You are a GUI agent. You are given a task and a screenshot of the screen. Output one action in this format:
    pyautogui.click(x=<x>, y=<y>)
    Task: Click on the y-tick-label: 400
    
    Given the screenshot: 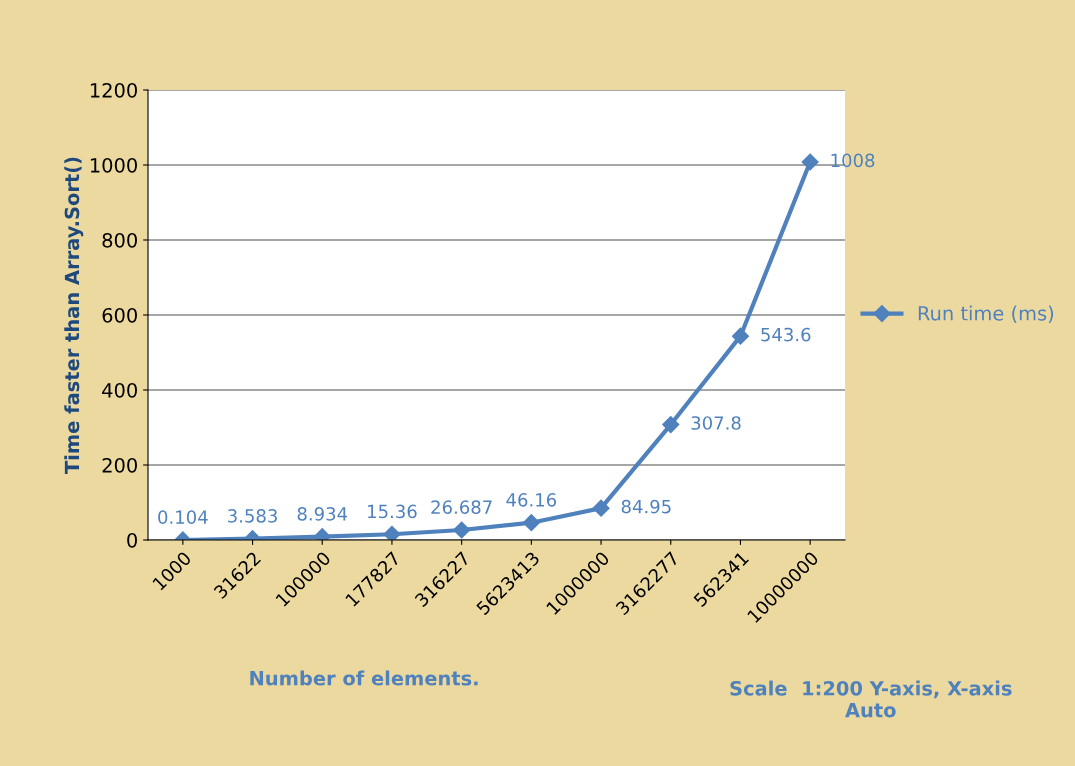 What is the action you would take?
    pyautogui.click(x=119, y=390)
    